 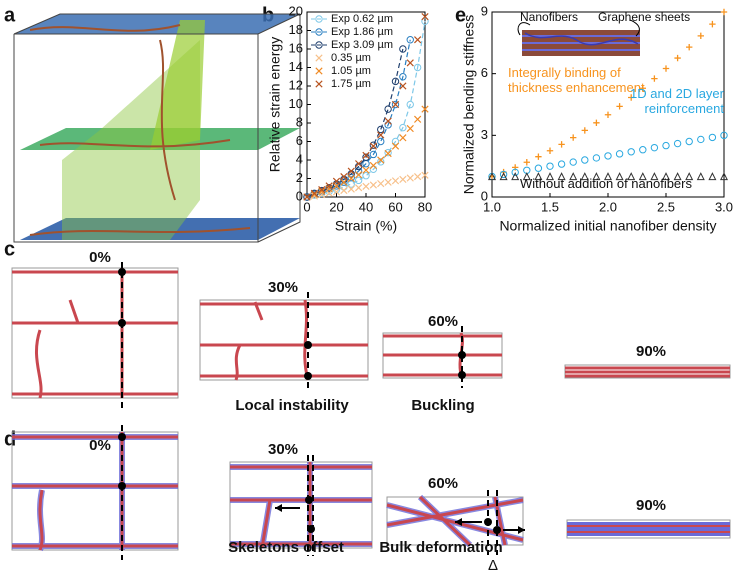 I want to click on y-tick-label: 0, so click(x=299, y=195).